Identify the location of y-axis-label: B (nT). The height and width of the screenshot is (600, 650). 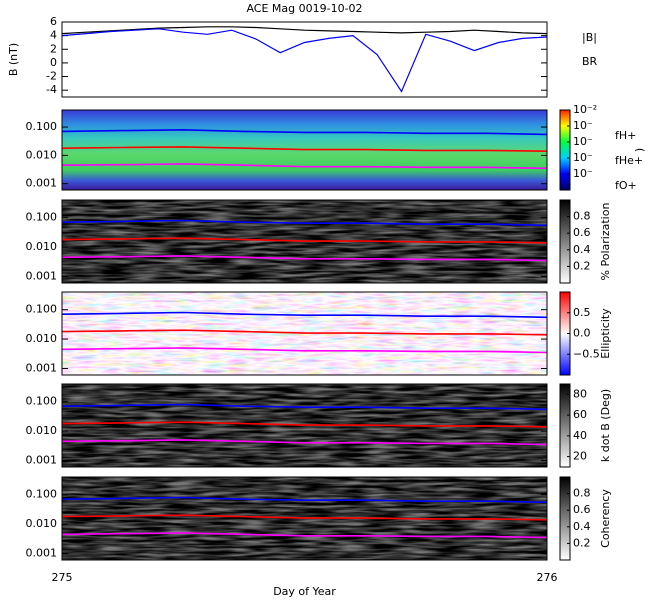
(13, 59).